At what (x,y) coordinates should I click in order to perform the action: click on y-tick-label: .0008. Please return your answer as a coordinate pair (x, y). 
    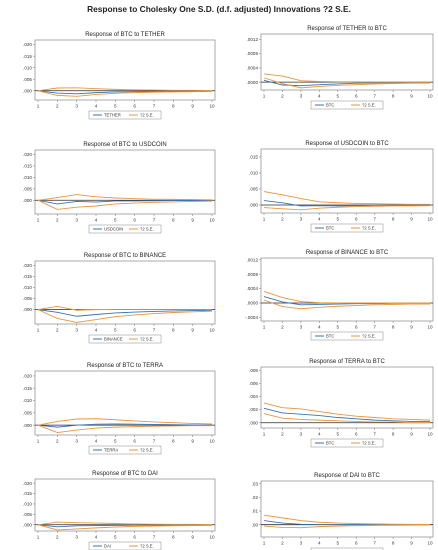
    Looking at the image, I should click on (253, 274).